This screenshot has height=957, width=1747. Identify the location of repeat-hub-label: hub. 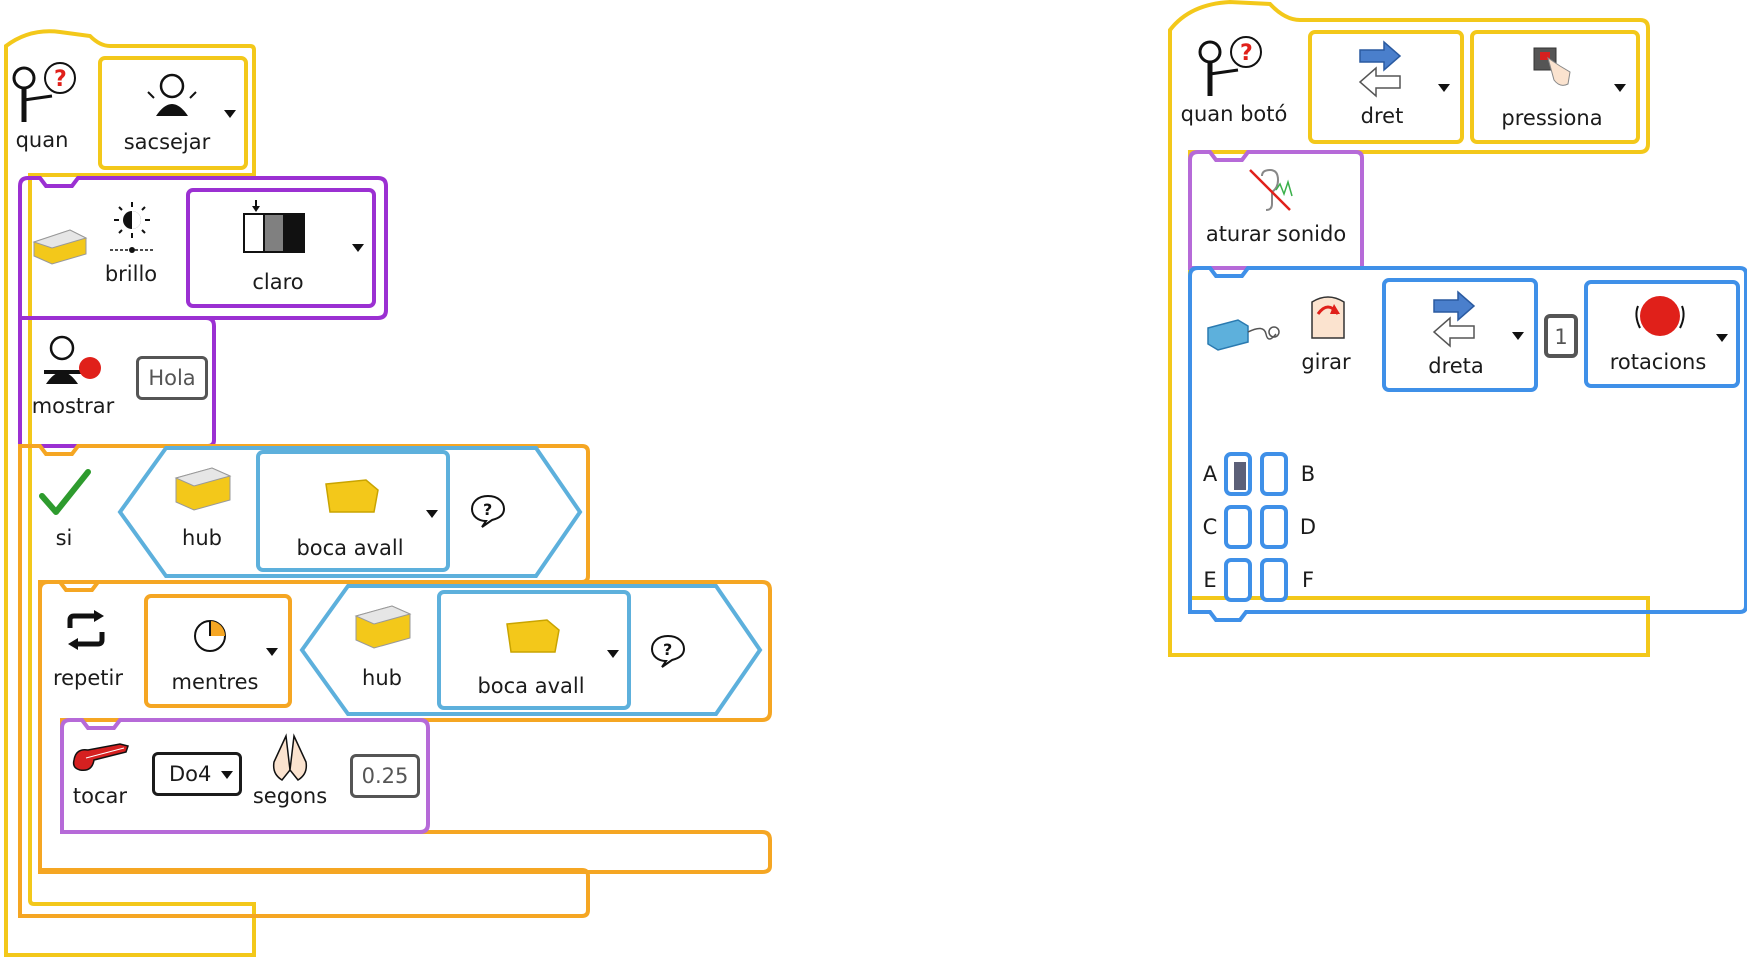
(382, 678).